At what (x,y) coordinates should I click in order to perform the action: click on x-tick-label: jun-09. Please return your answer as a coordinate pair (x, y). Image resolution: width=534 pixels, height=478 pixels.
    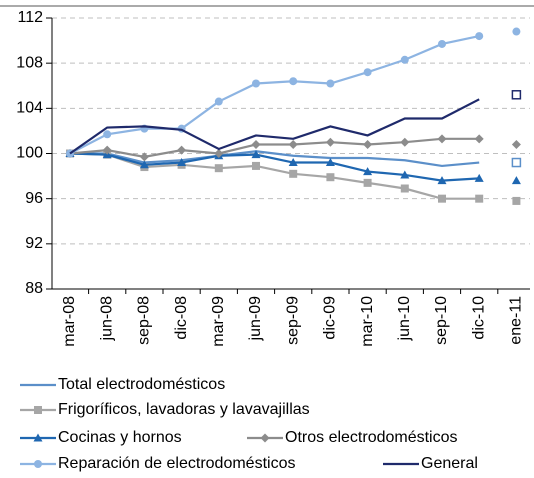
    Looking at the image, I should click on (255, 319).